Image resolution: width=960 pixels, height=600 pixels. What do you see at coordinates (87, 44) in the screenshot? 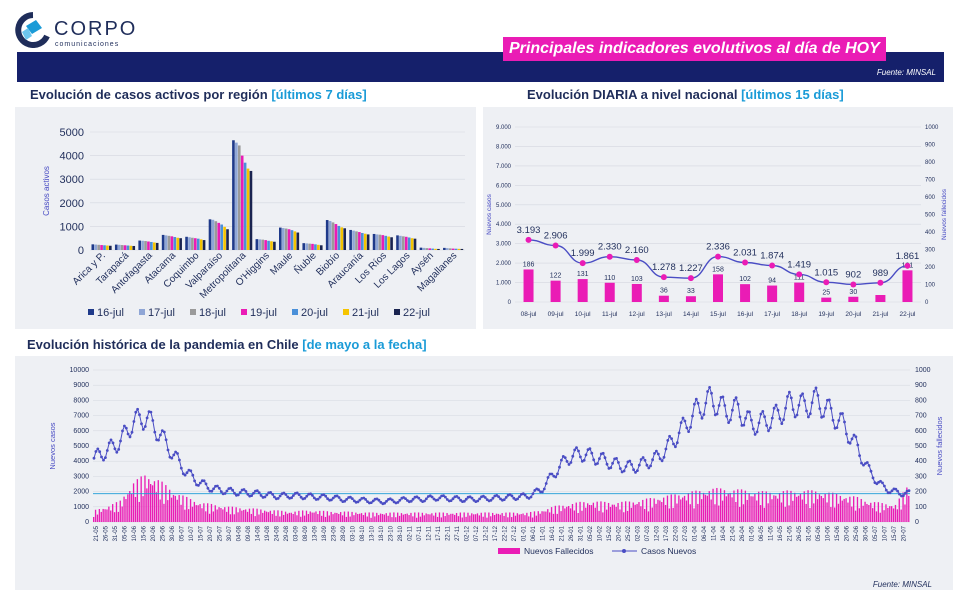
I see `logo-tagline: comunicaciones` at bounding box center [87, 44].